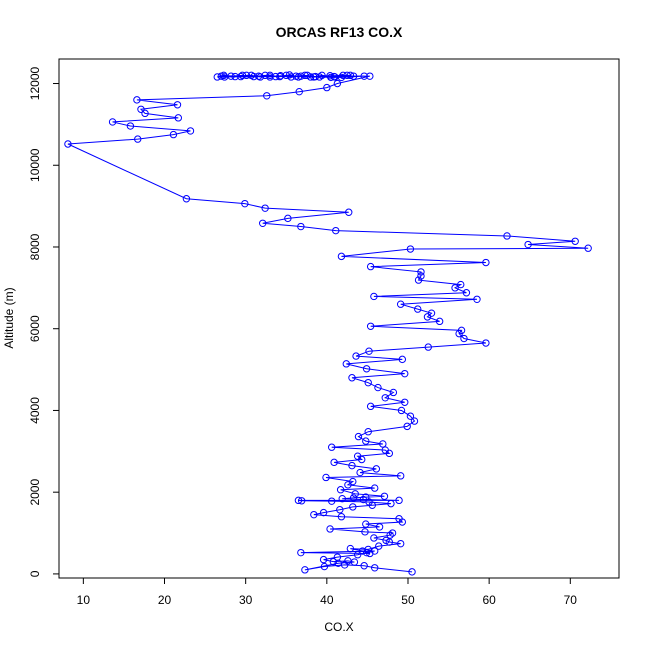 The image size is (650, 650). What do you see at coordinates (35, 165) in the screenshot?
I see `y-tick-label: 10000` at bounding box center [35, 165].